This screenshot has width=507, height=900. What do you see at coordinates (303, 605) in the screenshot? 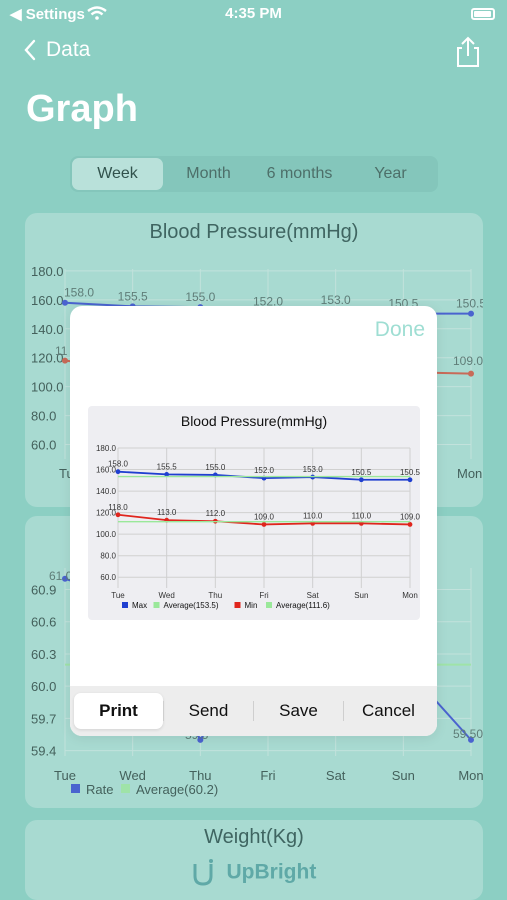
I see `legend-label: Average(111.6)` at bounding box center [303, 605].